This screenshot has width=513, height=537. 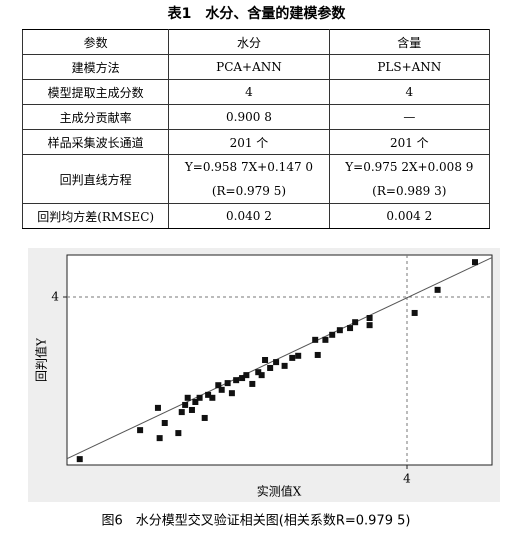 I want to click on cell-line: Y=0.975 2X+0.008 9, so click(x=409, y=167).